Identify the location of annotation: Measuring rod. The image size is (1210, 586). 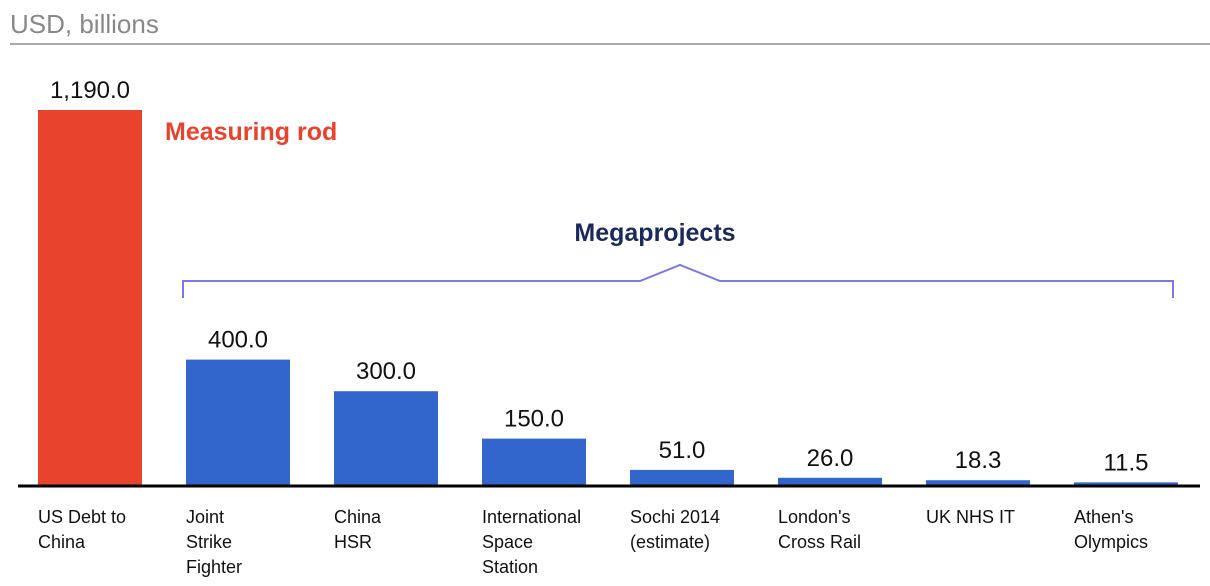
(251, 132).